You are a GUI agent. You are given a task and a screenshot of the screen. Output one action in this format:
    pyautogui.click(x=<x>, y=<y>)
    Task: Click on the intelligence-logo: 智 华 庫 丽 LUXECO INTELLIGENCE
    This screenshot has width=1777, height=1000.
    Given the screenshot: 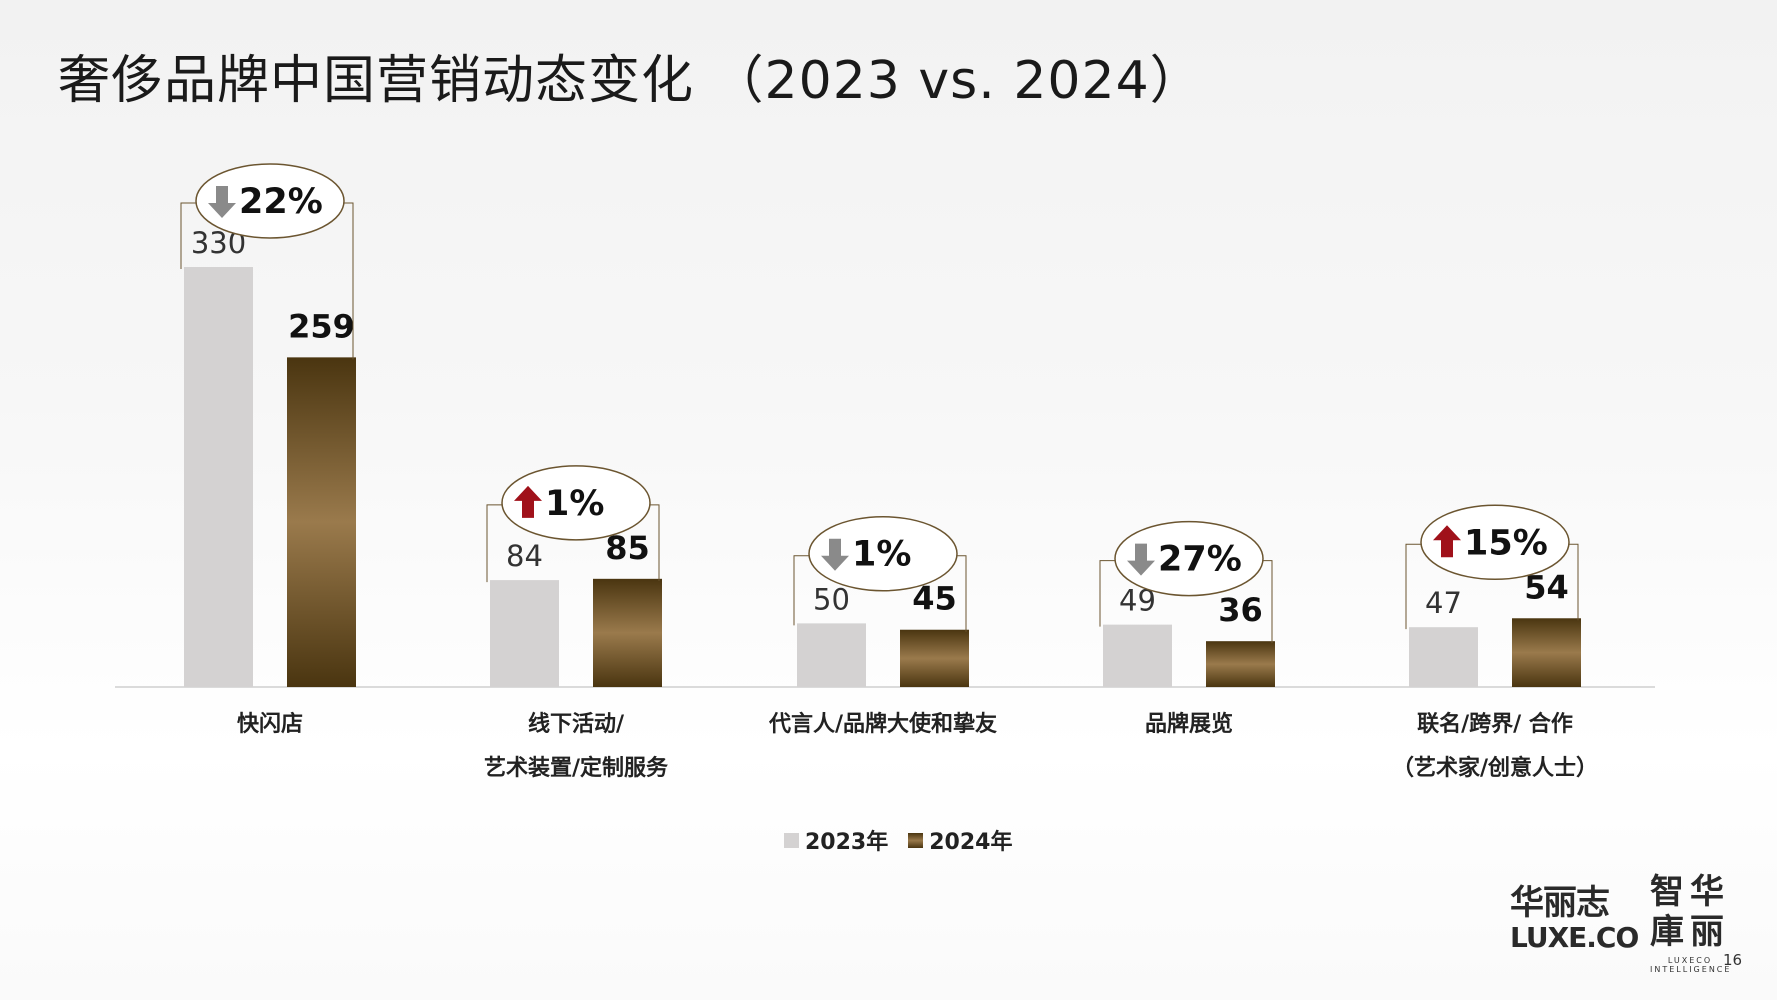 What is the action you would take?
    pyautogui.click(x=1705, y=923)
    